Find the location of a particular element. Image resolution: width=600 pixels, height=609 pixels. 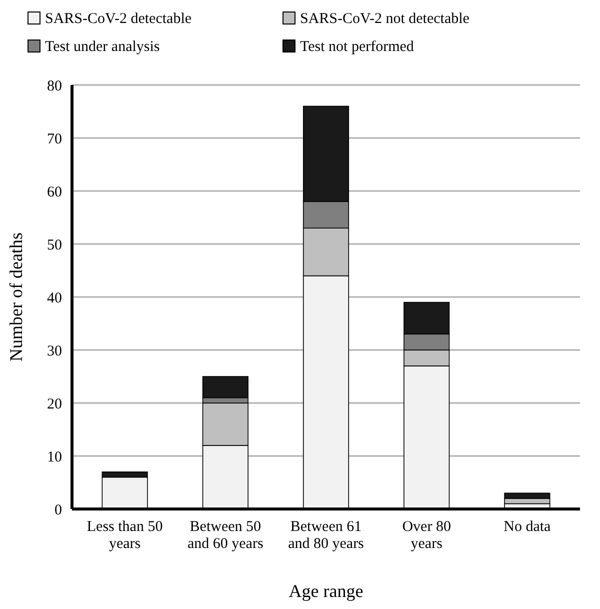

y-tick-label: 0 is located at coordinates (58, 510).